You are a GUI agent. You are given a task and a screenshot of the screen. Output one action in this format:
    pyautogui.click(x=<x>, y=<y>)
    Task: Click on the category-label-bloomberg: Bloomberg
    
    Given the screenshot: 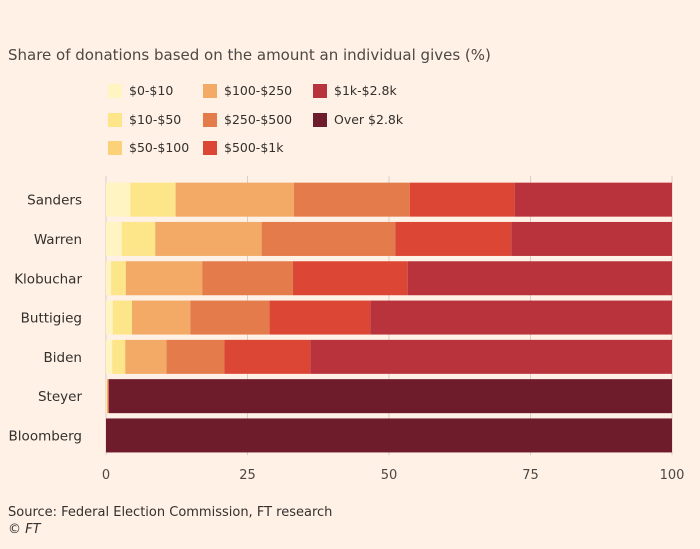 What is the action you would take?
    pyautogui.click(x=45, y=436)
    